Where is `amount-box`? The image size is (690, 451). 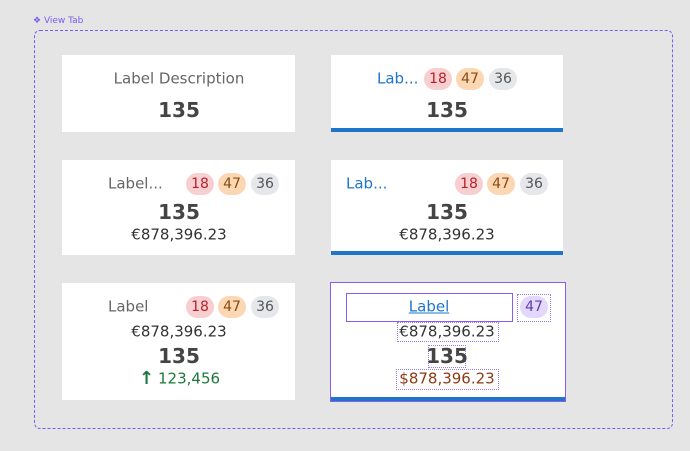
amount-box is located at coordinates (448, 332).